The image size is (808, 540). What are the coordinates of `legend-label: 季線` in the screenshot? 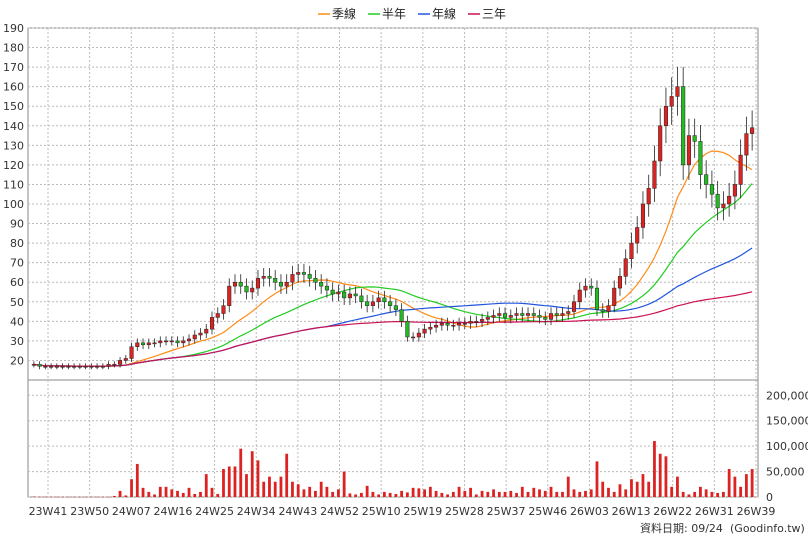 It's located at (344, 13).